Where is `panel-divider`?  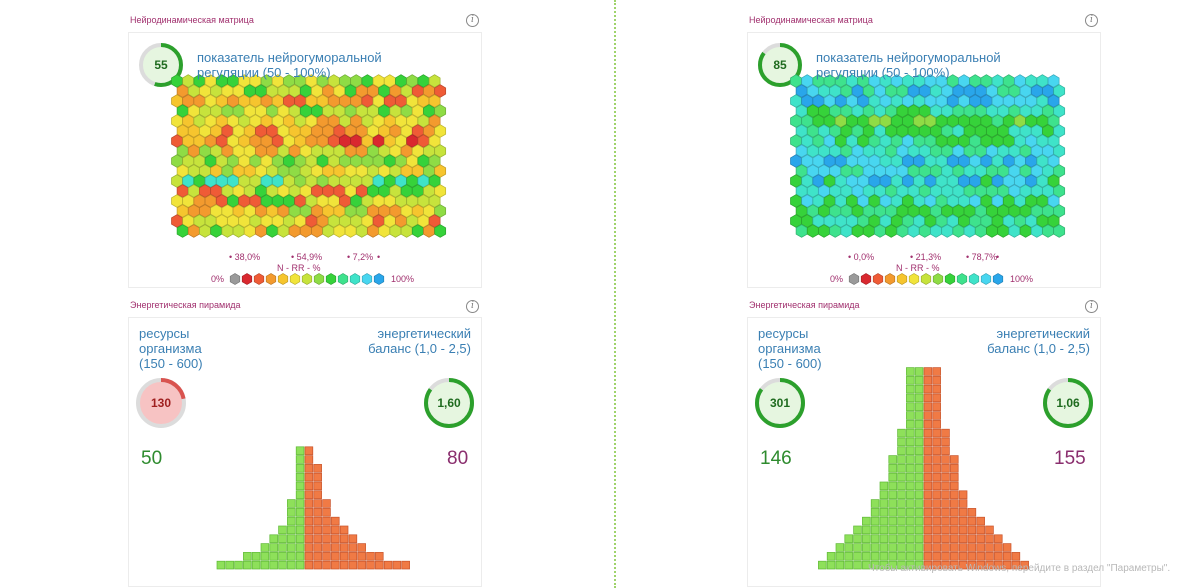
panel-divider is located at coordinates (615, 294).